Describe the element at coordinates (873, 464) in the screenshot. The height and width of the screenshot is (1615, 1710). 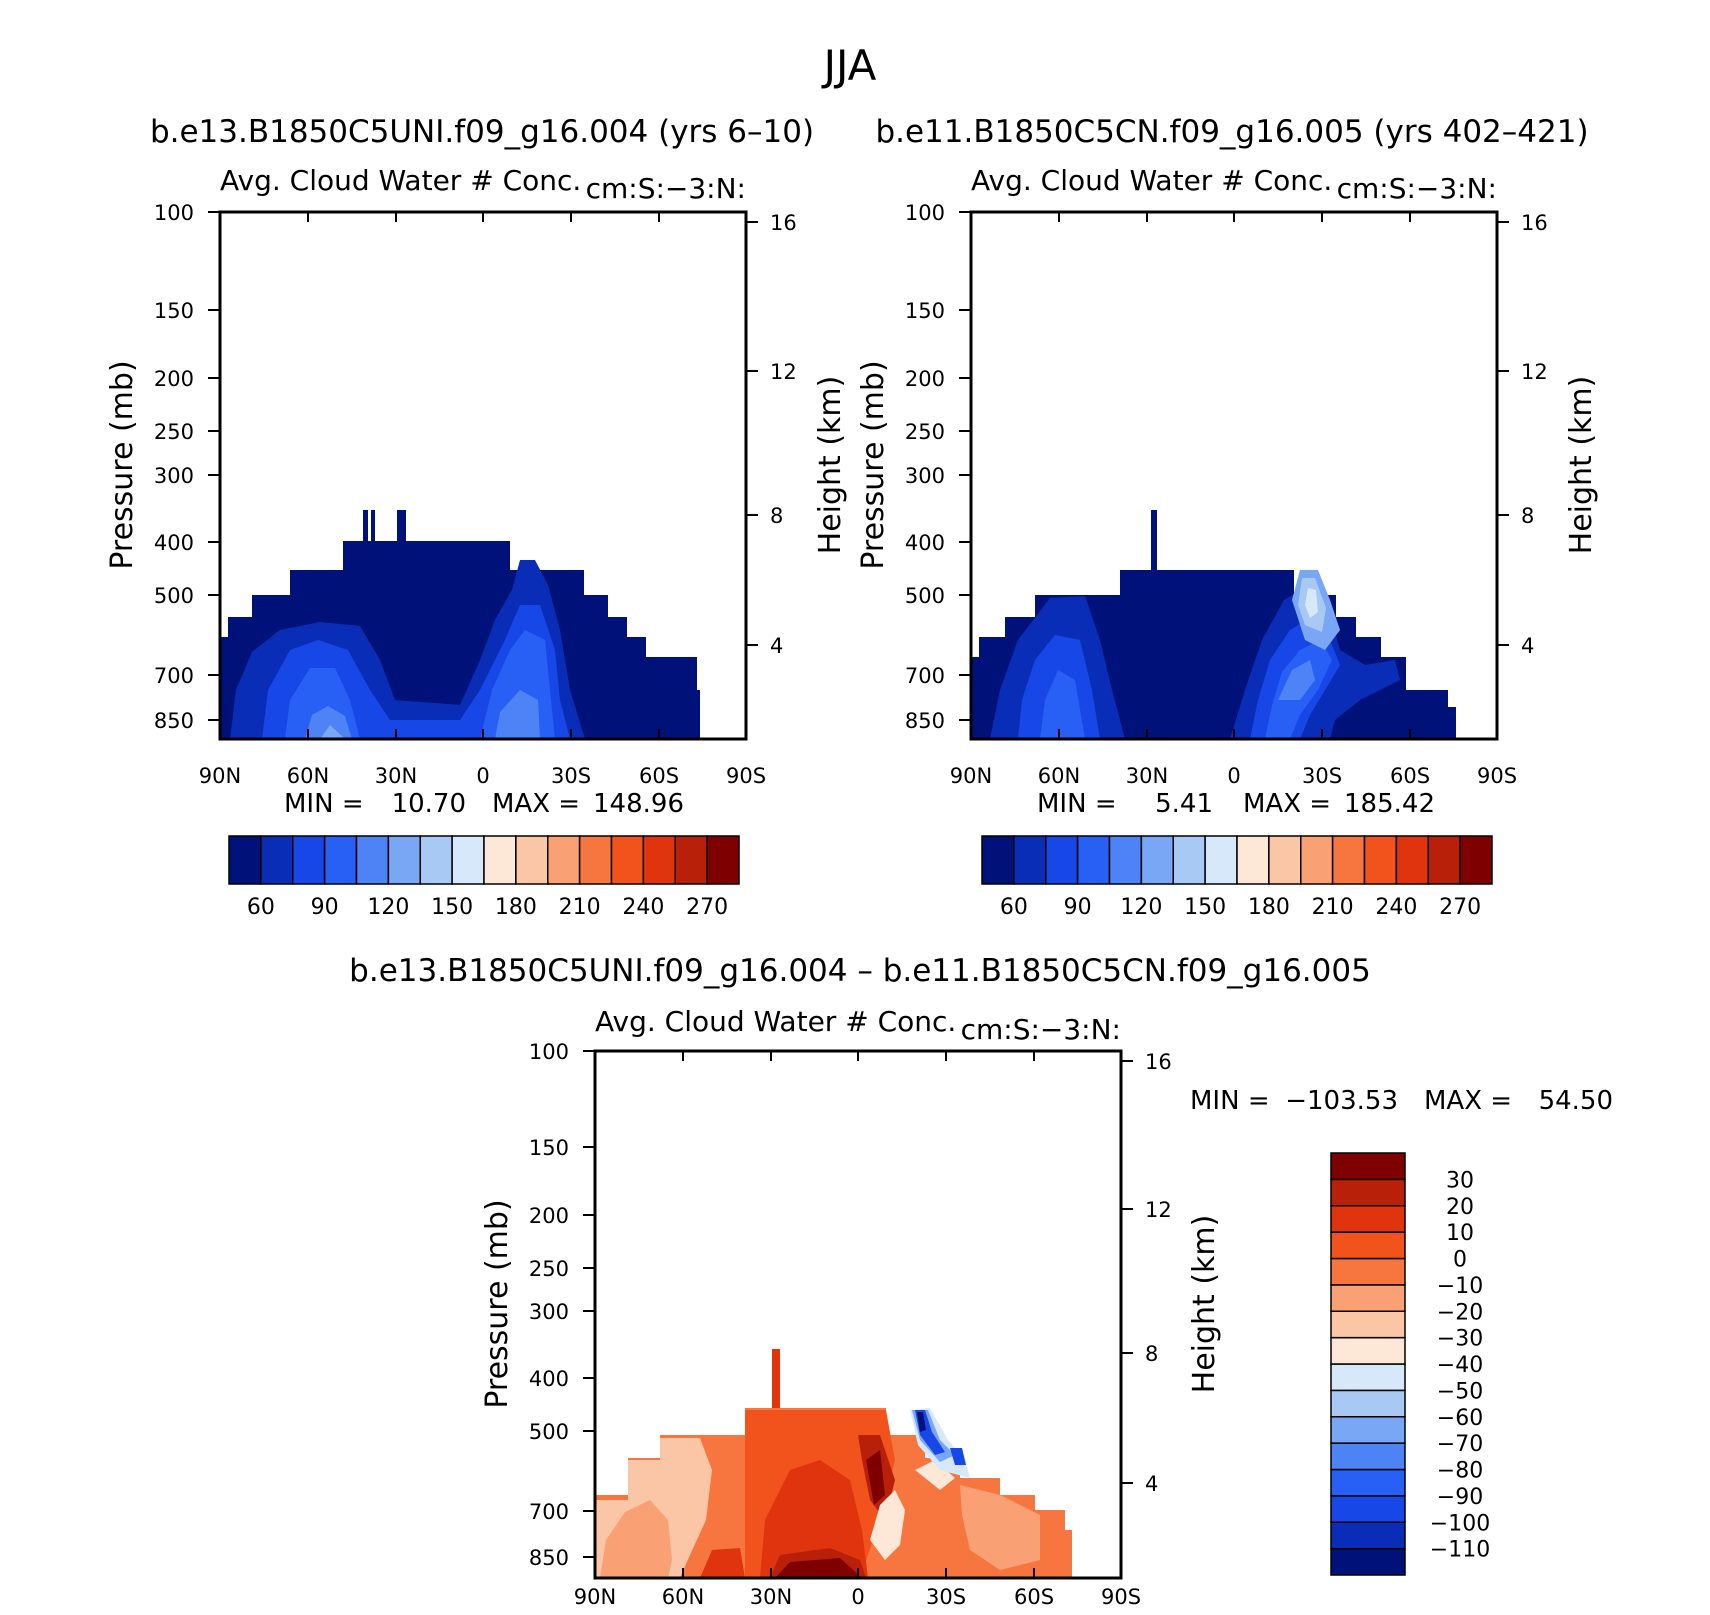
I see `y-axis-label: Pressure (mb)` at that location.